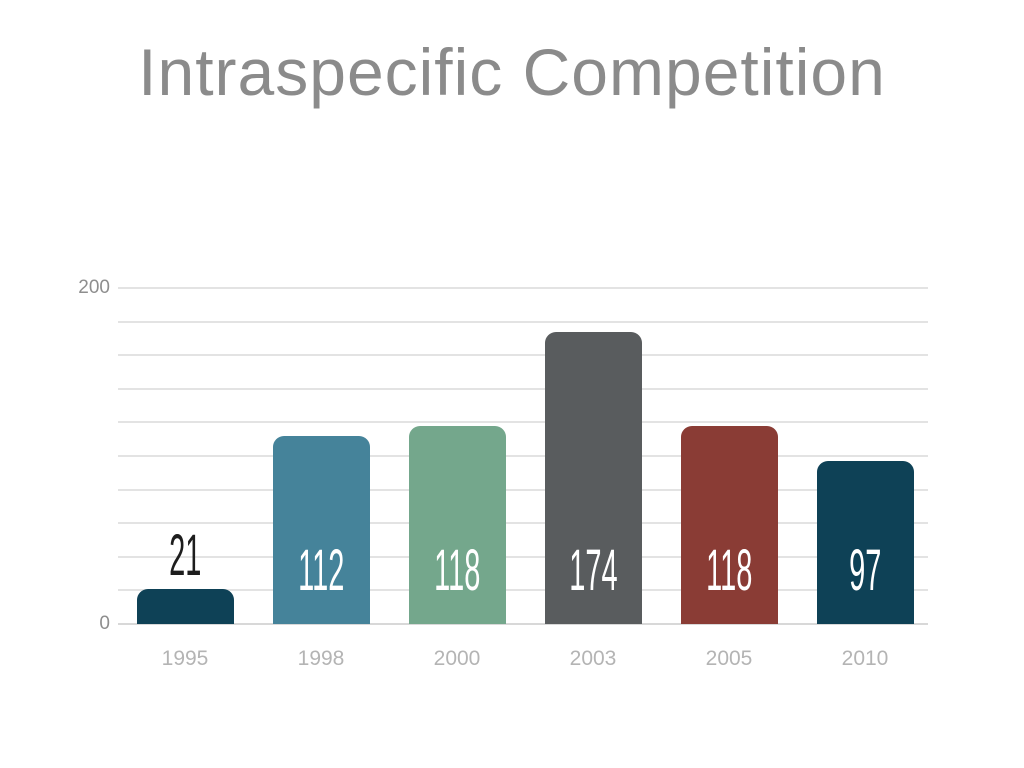 This screenshot has height=768, width=1024. Describe the element at coordinates (185, 658) in the screenshot. I see `x-axis-tick-label: 1995` at that location.